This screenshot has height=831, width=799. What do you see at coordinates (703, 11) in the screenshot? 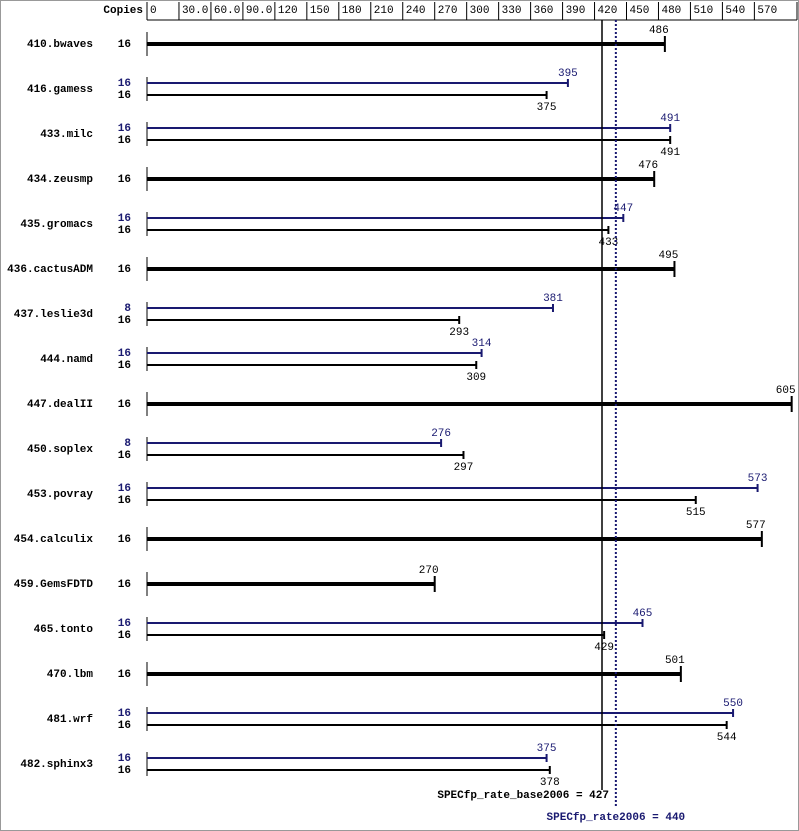
I see `x-tick-label: 510` at bounding box center [703, 11].